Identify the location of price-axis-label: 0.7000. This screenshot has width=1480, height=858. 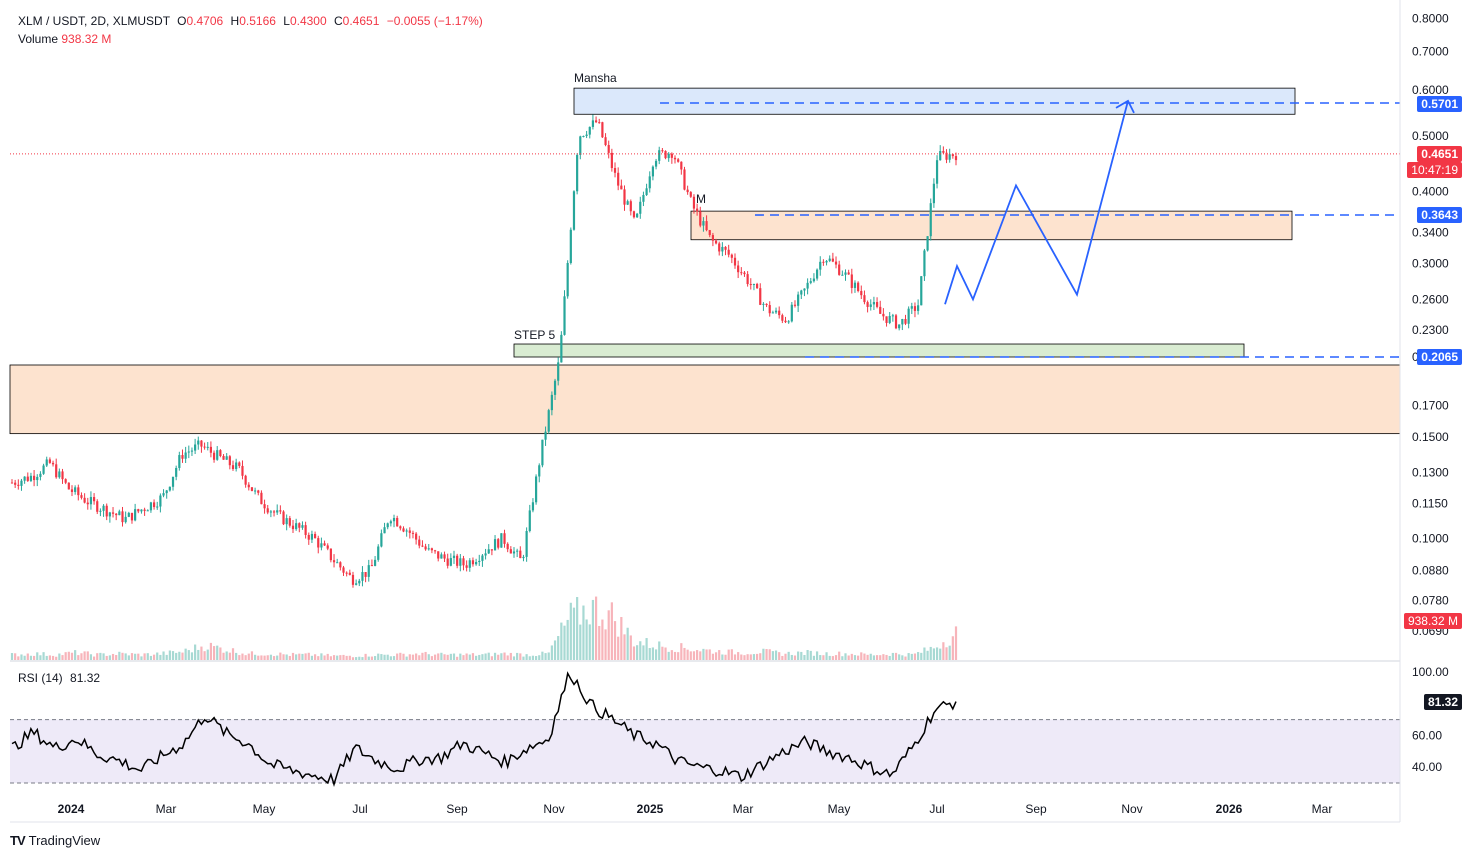
(1430, 52).